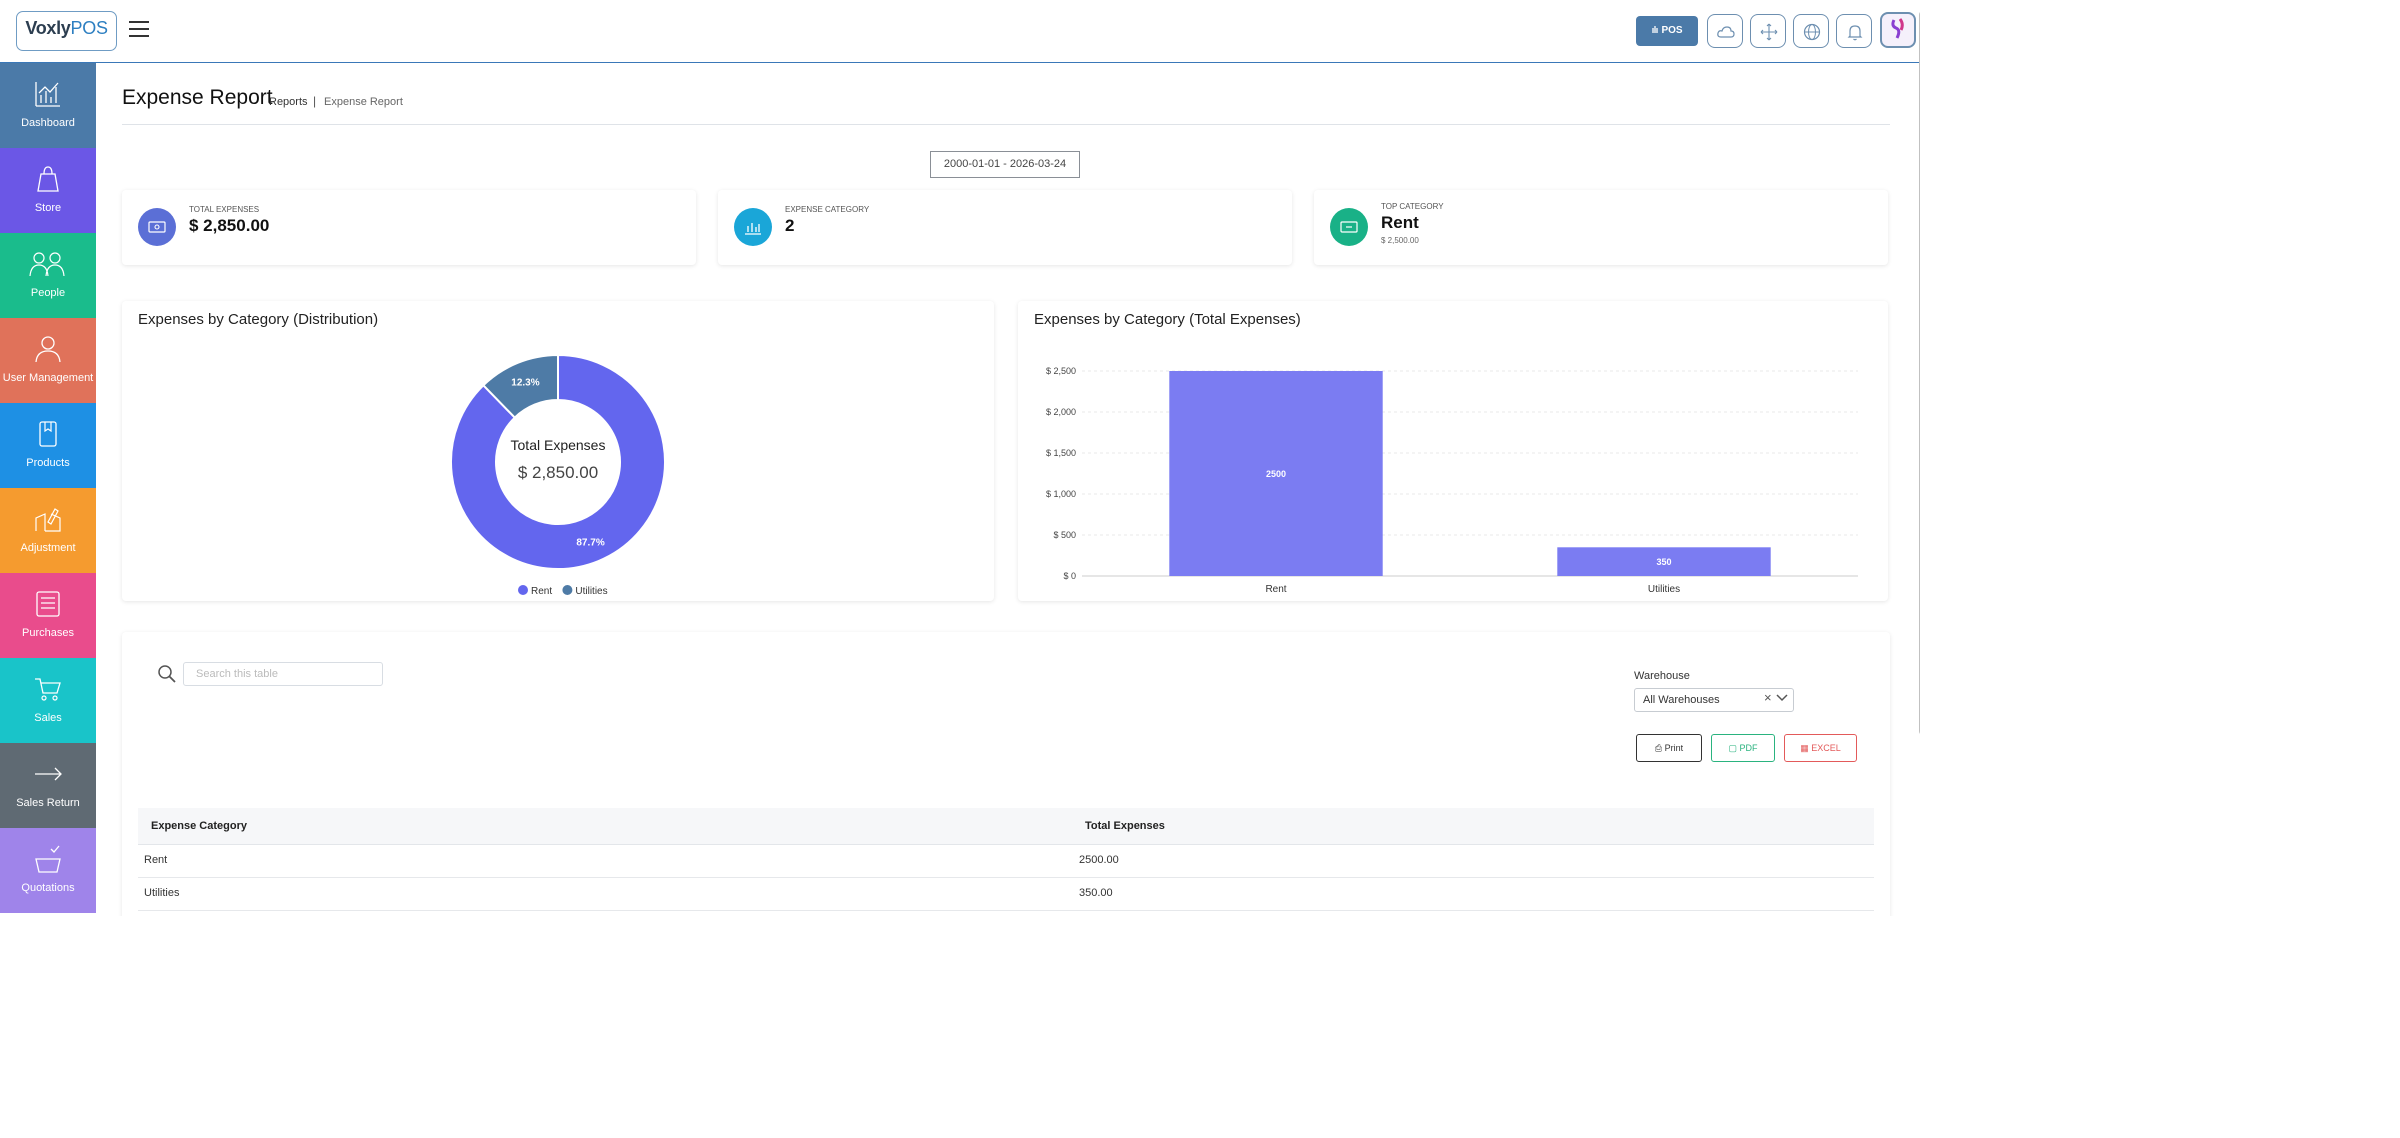 This screenshot has width=2400, height=1138. What do you see at coordinates (1601, 227) in the screenshot?
I see `stat-card-top-category: TOP CATEGORY Rent $ 2,500.00` at bounding box center [1601, 227].